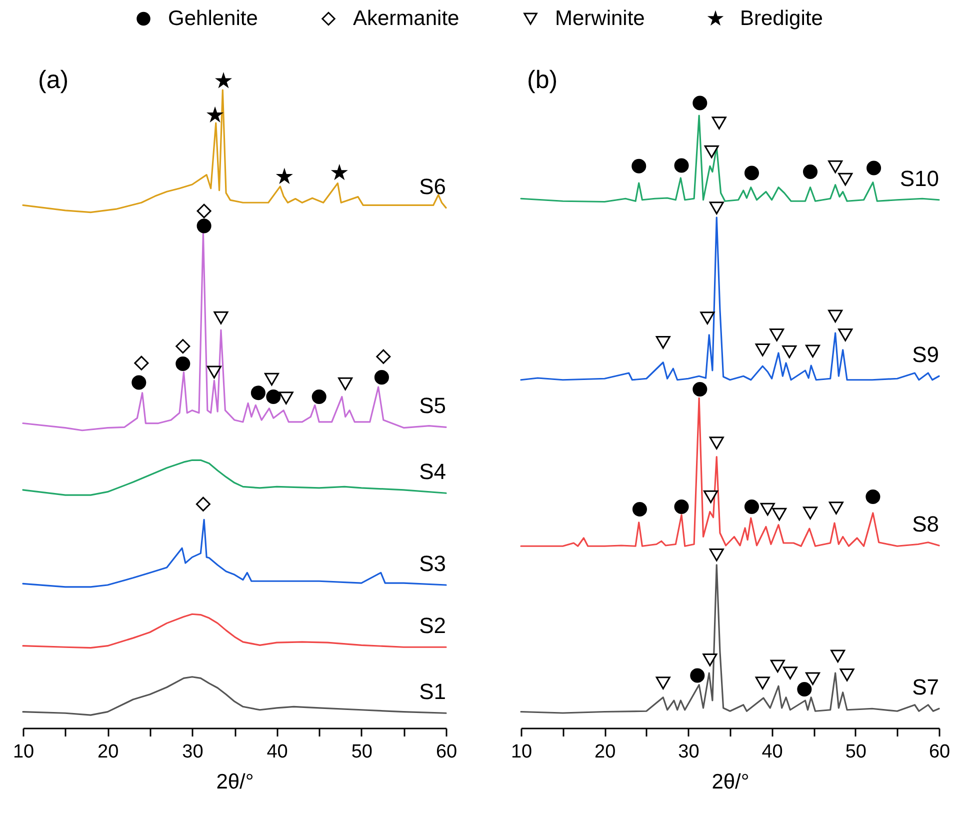 The height and width of the screenshot is (817, 954). What do you see at coordinates (600, 18) in the screenshot?
I see `legend-label: Merwinite` at bounding box center [600, 18].